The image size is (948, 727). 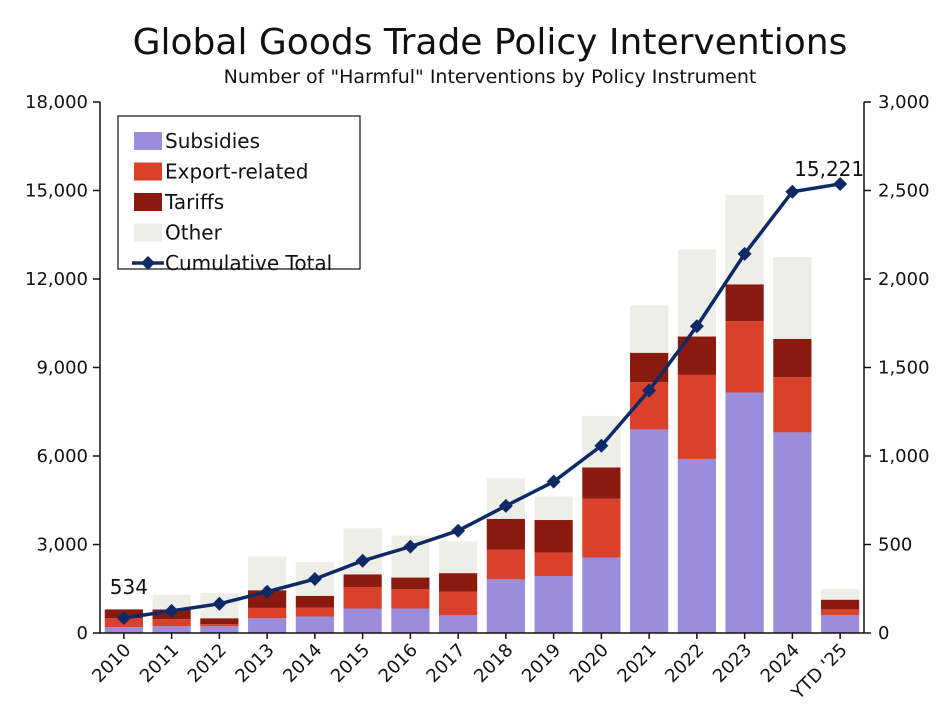 I want to click on bar-other-2019, so click(x=553, y=508).